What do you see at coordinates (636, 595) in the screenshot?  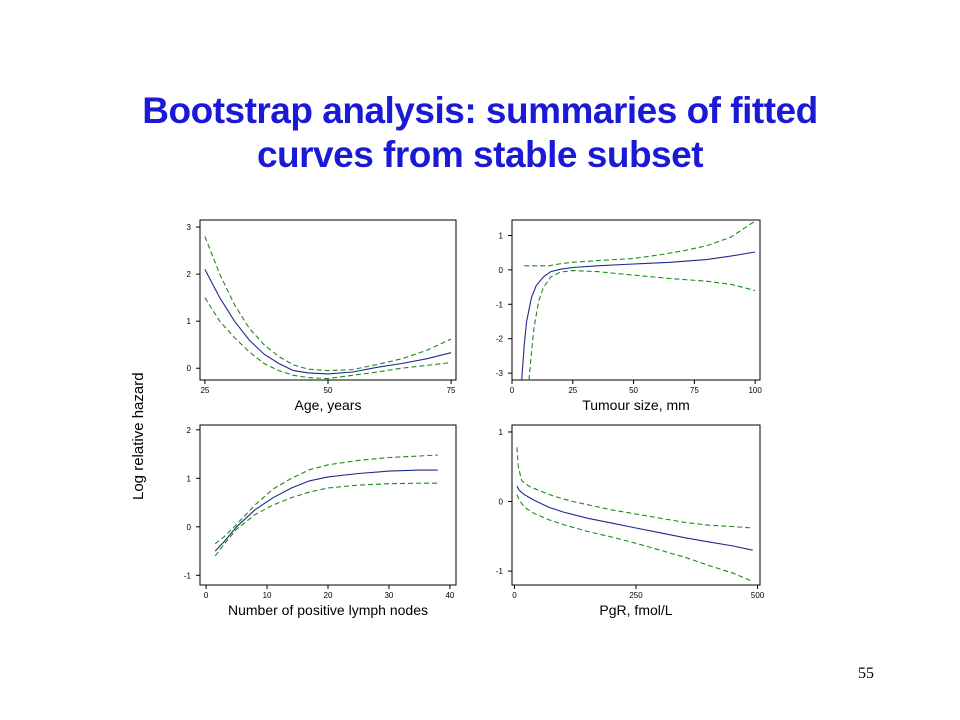 I see `x-tick-label: 250` at bounding box center [636, 595].